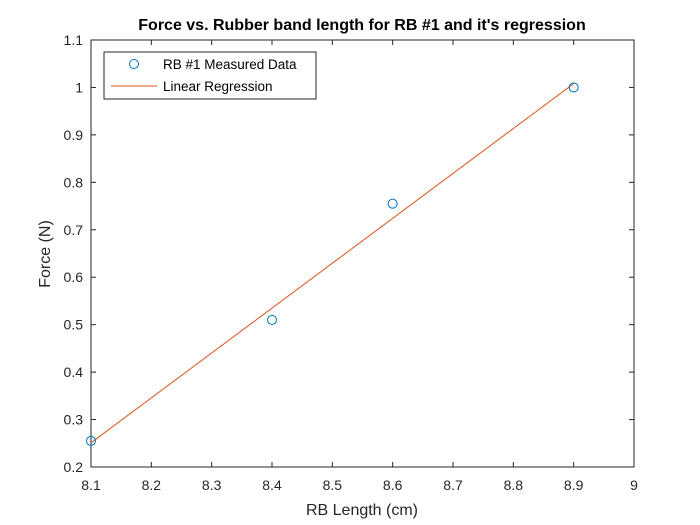 Image resolution: width=700 pixels, height=525 pixels. I want to click on y-tick-label: 0.8, so click(74, 182).